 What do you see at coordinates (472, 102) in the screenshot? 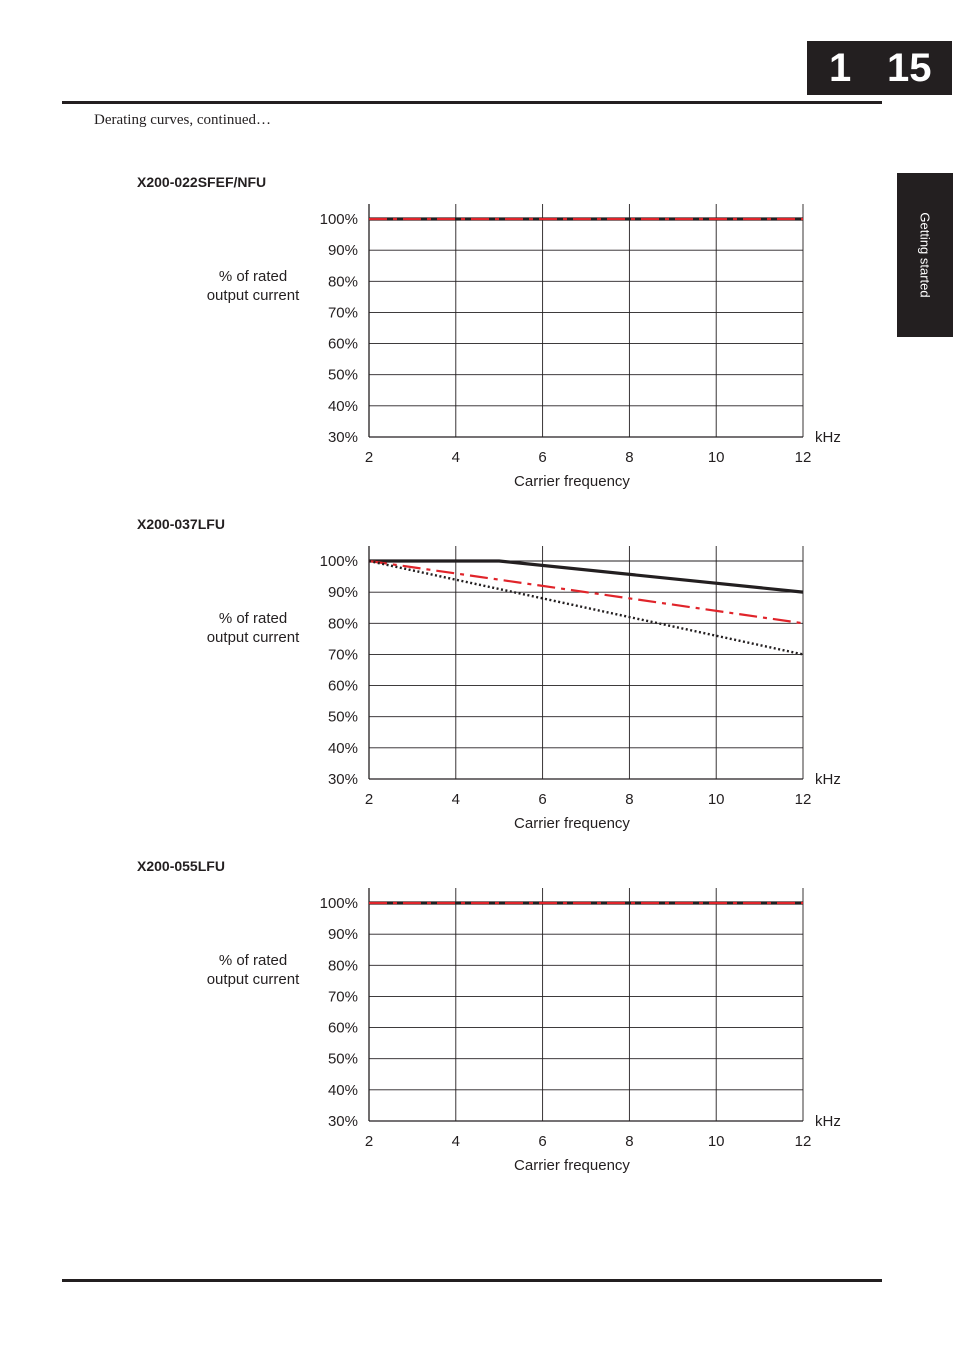
I see `top-rule` at bounding box center [472, 102].